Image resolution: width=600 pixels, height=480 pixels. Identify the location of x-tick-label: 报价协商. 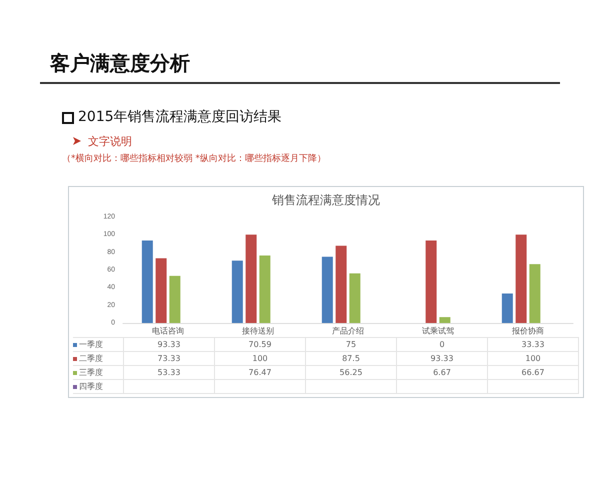
(527, 331).